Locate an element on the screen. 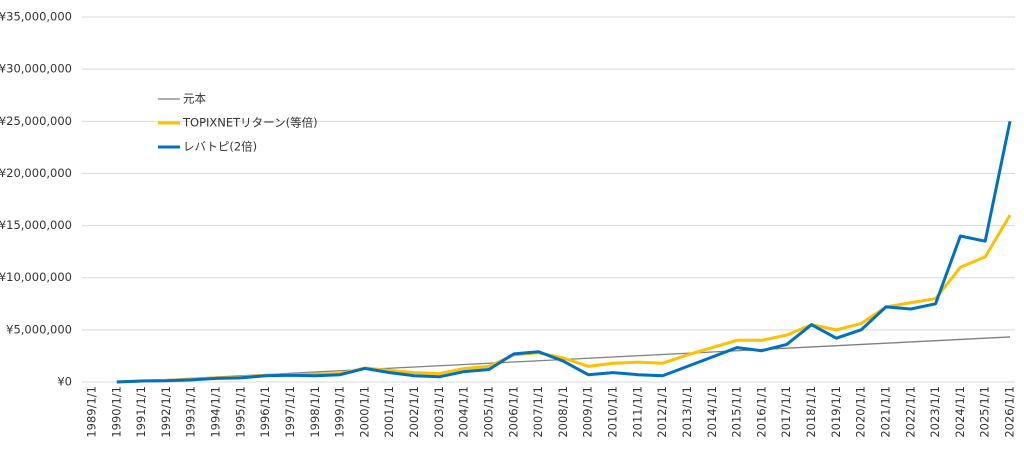 The image size is (1024, 458). x-tick-label: 2005/1/1 is located at coordinates (488, 412).